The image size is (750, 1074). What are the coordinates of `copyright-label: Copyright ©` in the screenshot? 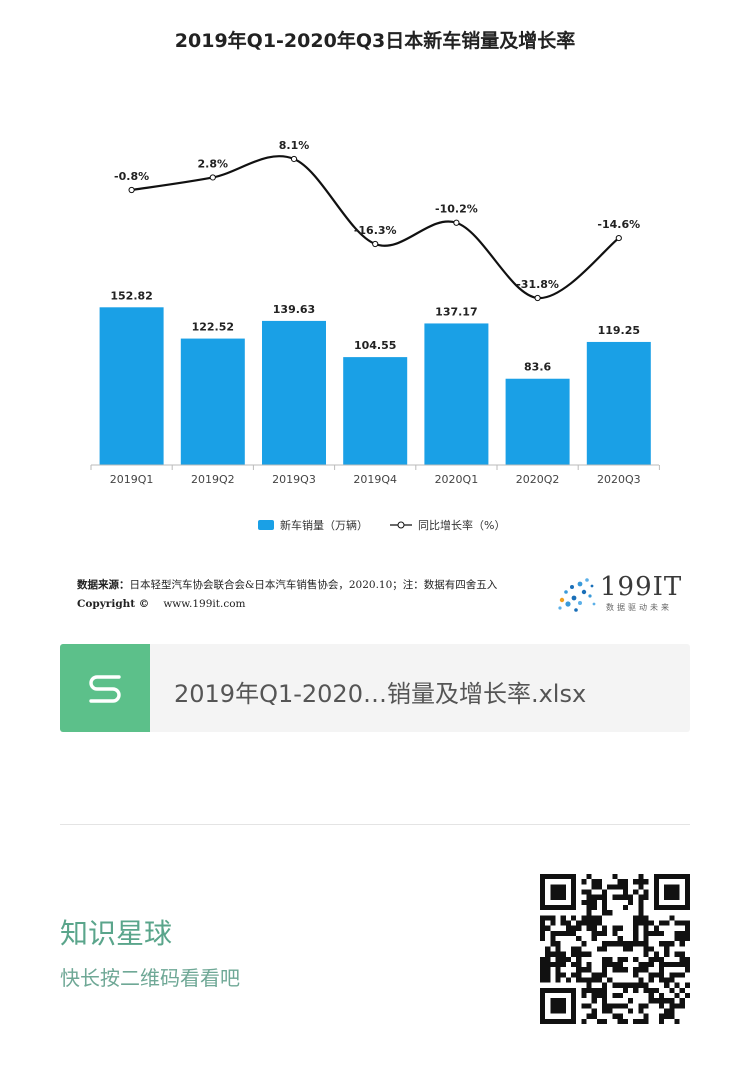 It's located at (113, 604).